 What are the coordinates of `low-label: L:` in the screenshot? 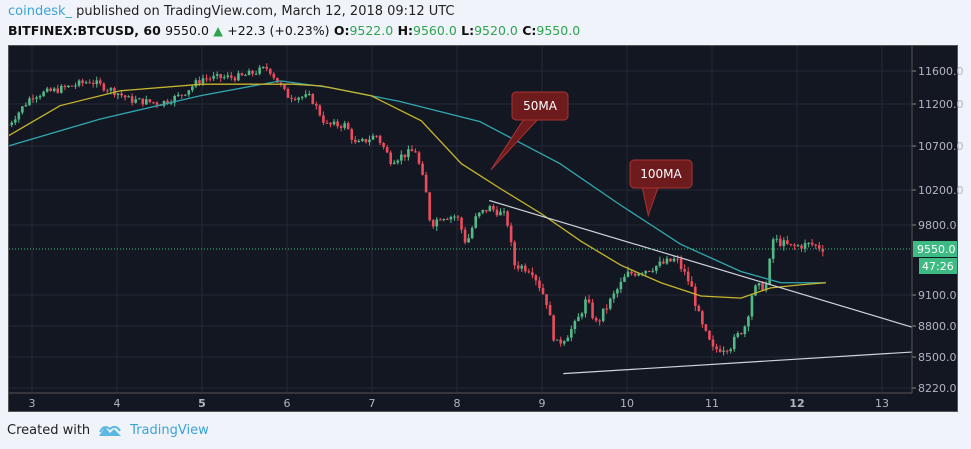 It's located at (468, 30).